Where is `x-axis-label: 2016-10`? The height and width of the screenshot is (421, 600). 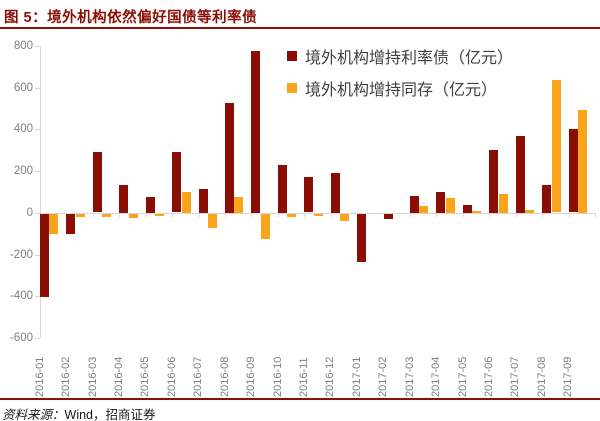
x-axis-label: 2016-10 is located at coordinates (277, 376).